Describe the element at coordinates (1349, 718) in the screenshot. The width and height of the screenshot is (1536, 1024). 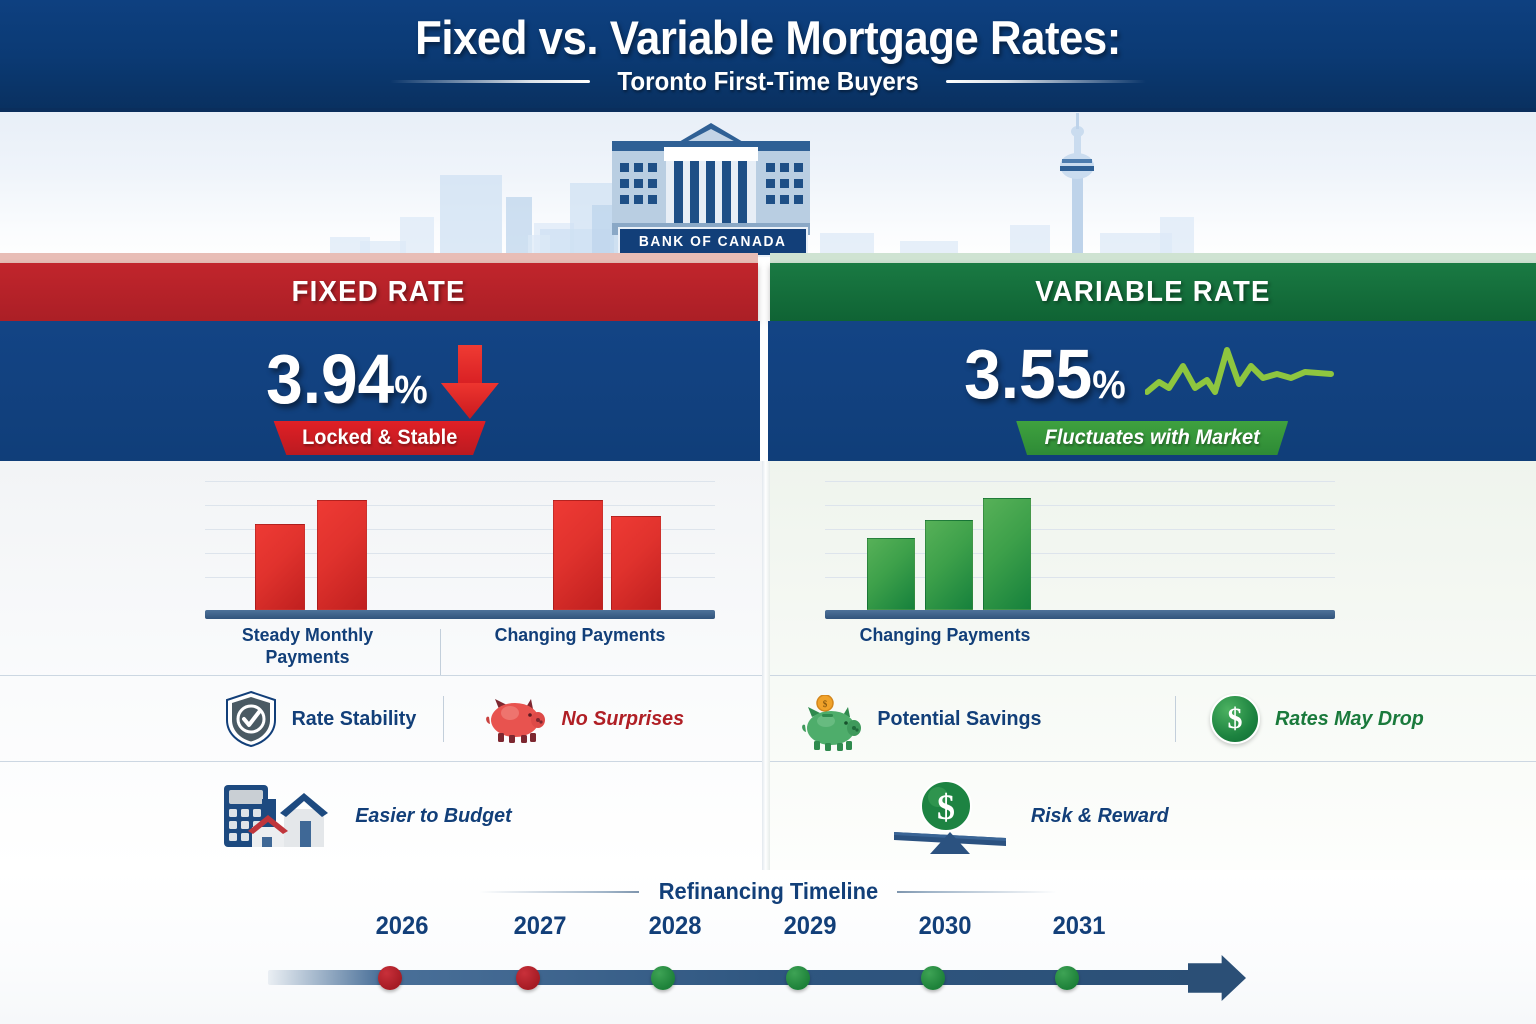
I see `feature-label: Rates May Drop` at that location.